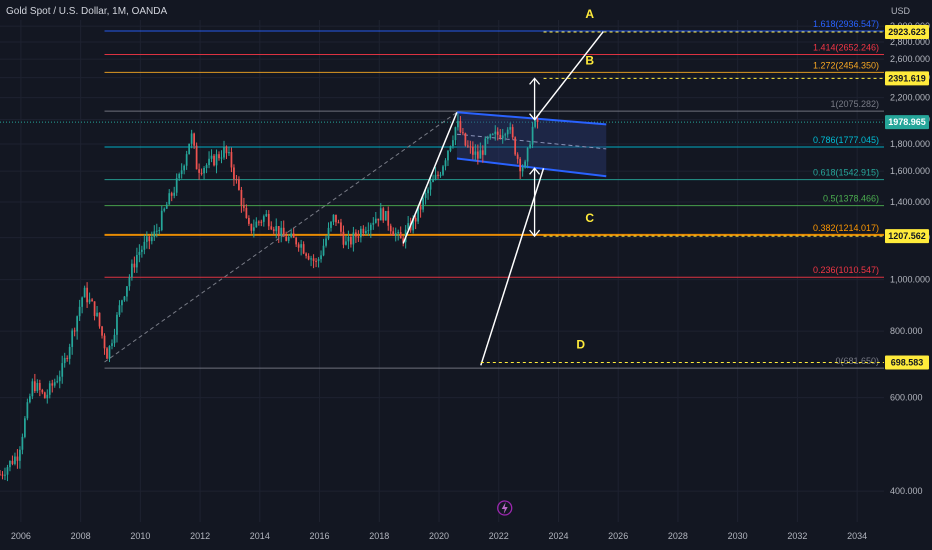  What do you see at coordinates (439, 536) in the screenshot?
I see `x-tick-label: 2020` at bounding box center [439, 536].